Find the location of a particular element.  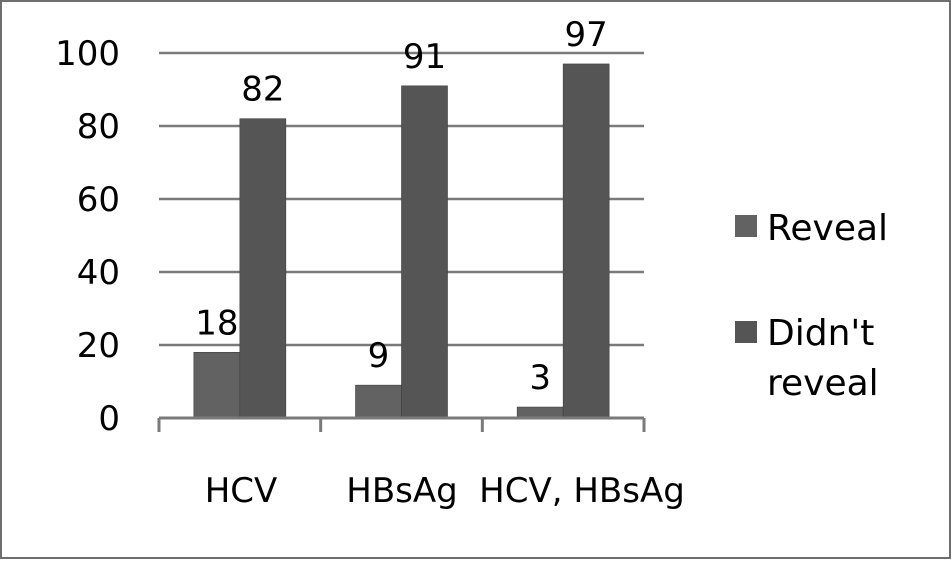

data-label: 3 is located at coordinates (540, 378).